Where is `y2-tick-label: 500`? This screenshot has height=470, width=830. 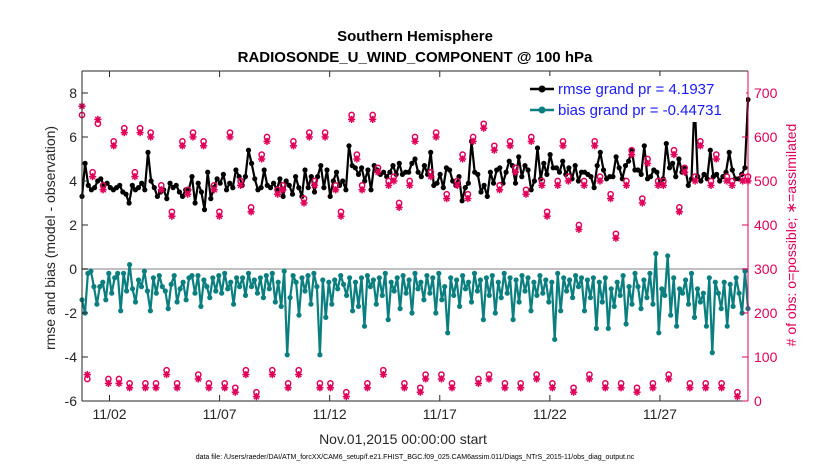
y2-tick-label: 500 is located at coordinates (766, 181).